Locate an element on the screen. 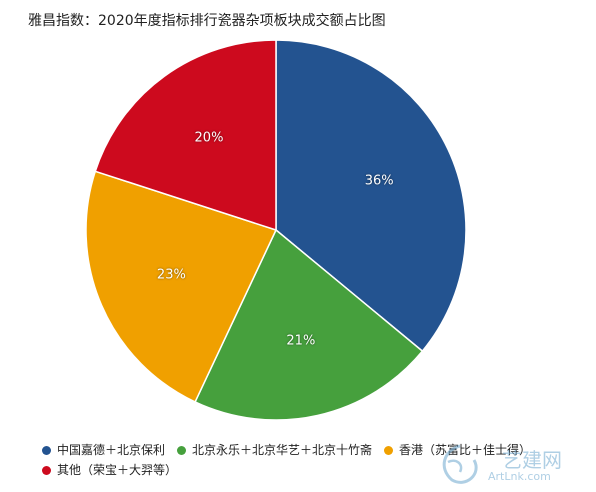 The width and height of the screenshot is (596, 492). watermark-logo-icon is located at coordinates (460, 464).